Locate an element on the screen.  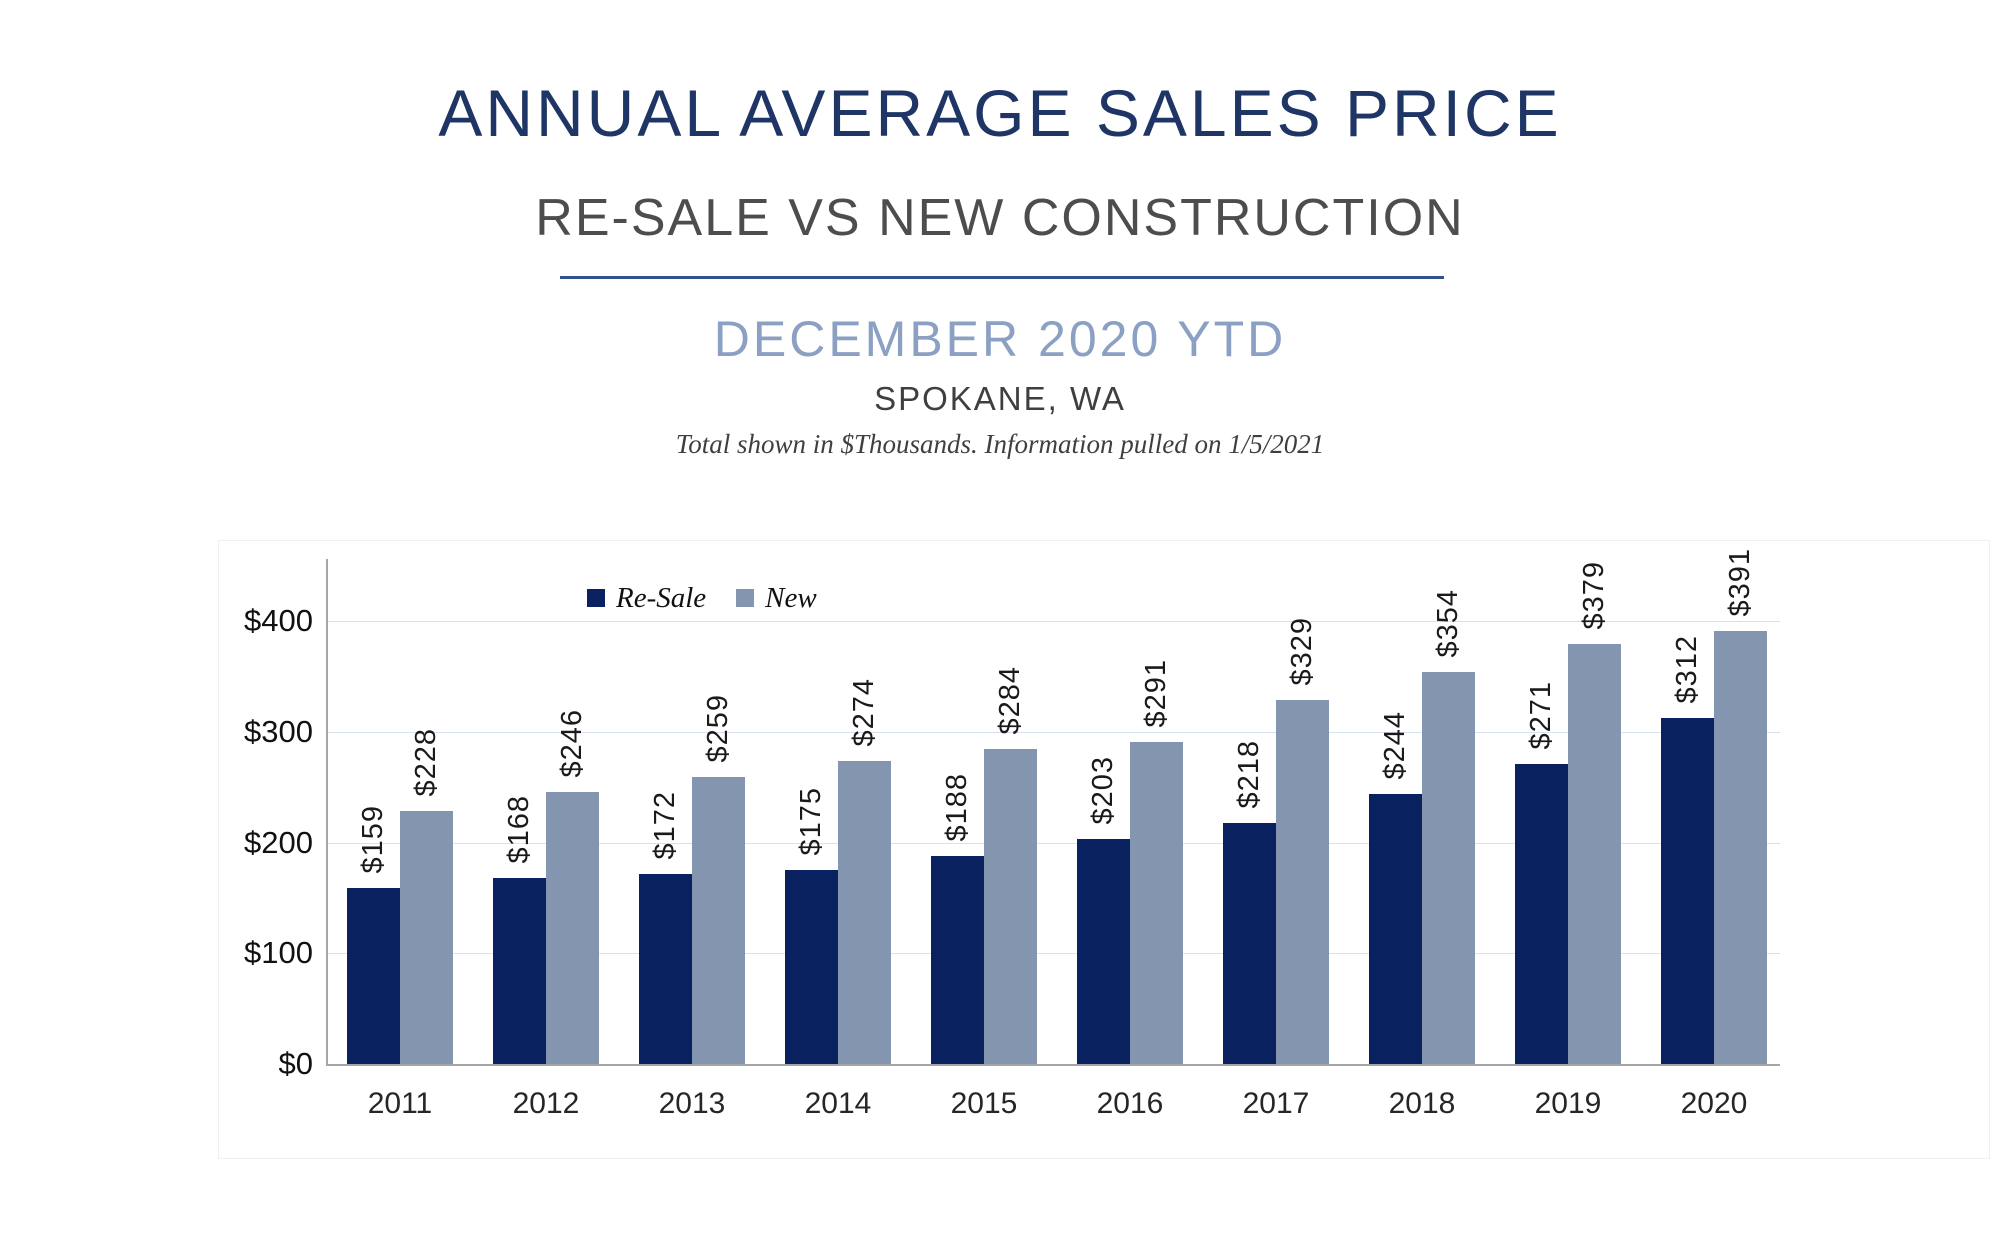
legend-item-resale: Re-Sale is located at coordinates (646, 598).